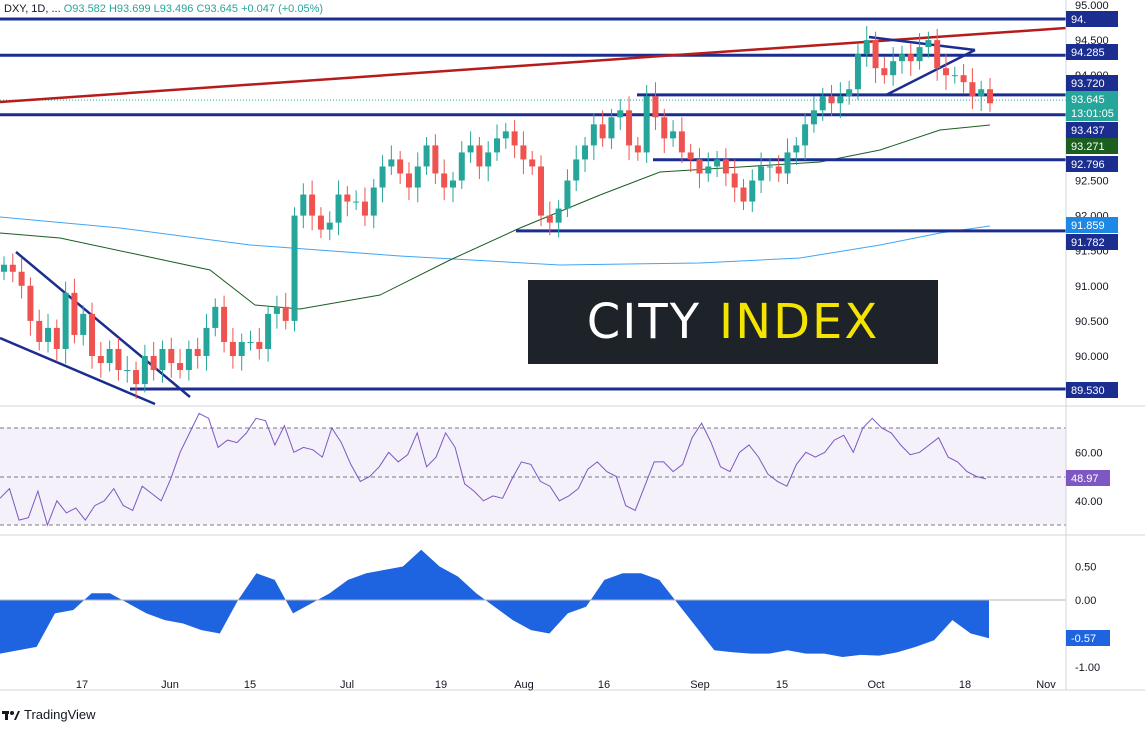  What do you see at coordinates (60, 714) in the screenshot?
I see `tradingview-label: TradingView` at bounding box center [60, 714].